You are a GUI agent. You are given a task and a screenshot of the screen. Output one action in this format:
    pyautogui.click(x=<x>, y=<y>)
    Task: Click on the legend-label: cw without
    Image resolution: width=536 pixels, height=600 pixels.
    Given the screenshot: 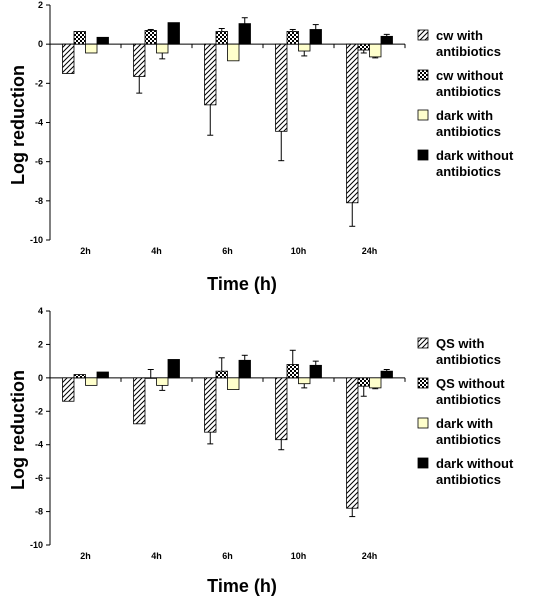 What is the action you would take?
    pyautogui.click(x=470, y=75)
    